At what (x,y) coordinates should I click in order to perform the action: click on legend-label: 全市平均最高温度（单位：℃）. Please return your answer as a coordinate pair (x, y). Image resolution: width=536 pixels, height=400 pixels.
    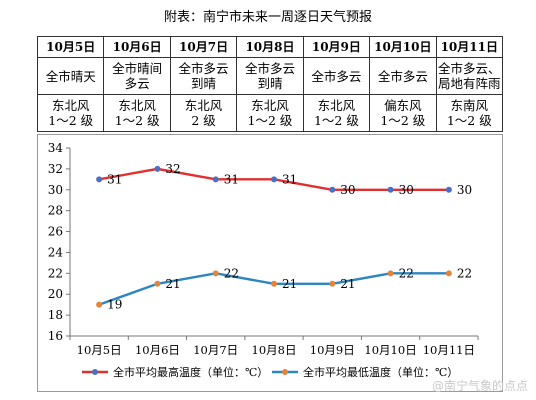
    Looking at the image, I should click on (190, 372).